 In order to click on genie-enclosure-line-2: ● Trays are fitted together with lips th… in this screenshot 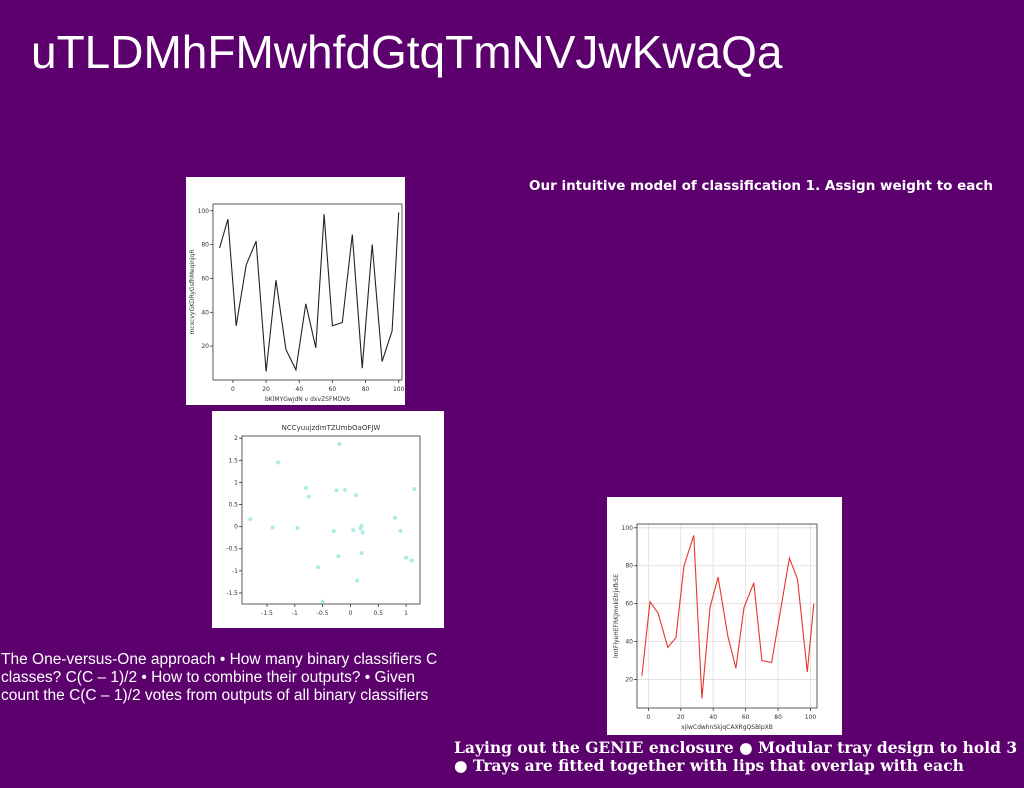, I will do `click(709, 765)`.